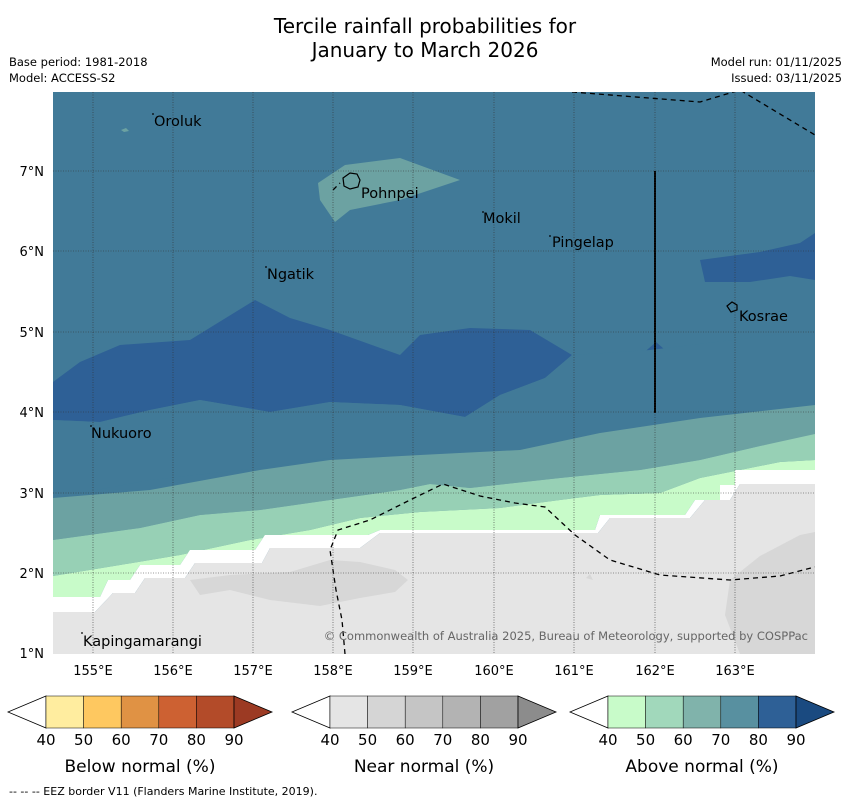 This screenshot has width=850, height=804. What do you see at coordinates (786, 78) in the screenshot?
I see `issued-date: Issued: 03/11/2025` at bounding box center [786, 78].